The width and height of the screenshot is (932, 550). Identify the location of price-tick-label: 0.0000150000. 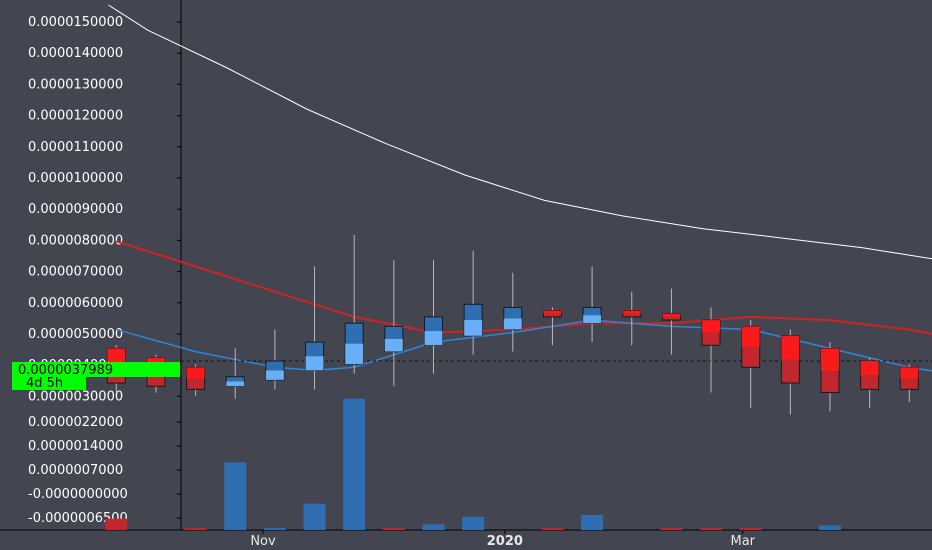
(75, 22).